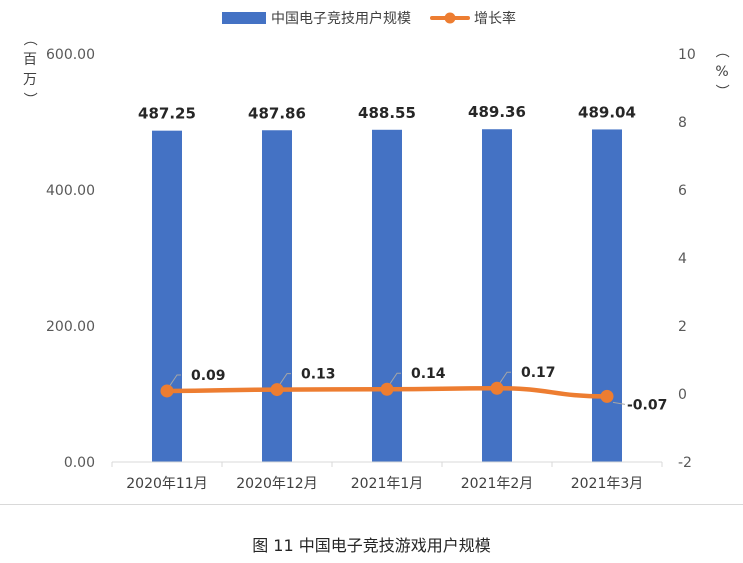 This screenshot has width=743, height=563. I want to click on y-left-unit-label: （ 百万 ）, so click(29, 69).